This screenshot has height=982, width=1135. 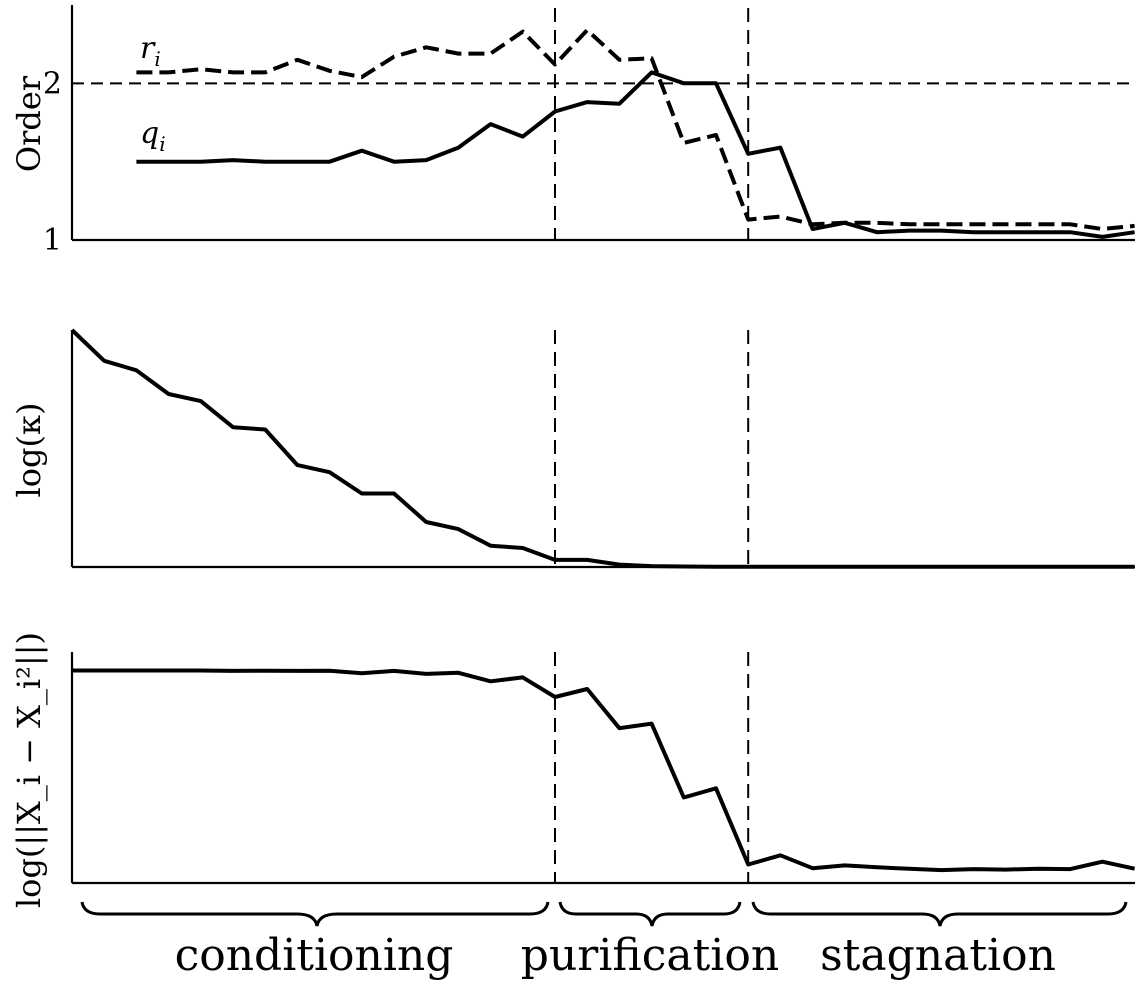 What do you see at coordinates (29, 450) in the screenshot?
I see `kappa-y-label: log(κ)` at bounding box center [29, 450].